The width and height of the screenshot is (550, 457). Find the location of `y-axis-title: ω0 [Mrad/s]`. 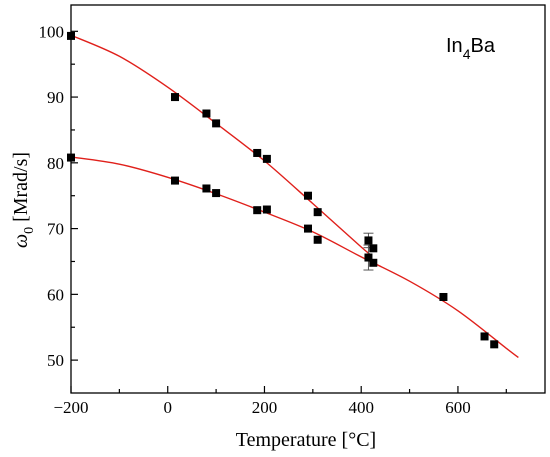

y-axis-title: ω0 [Mrad/s] is located at coordinates (23, 200).